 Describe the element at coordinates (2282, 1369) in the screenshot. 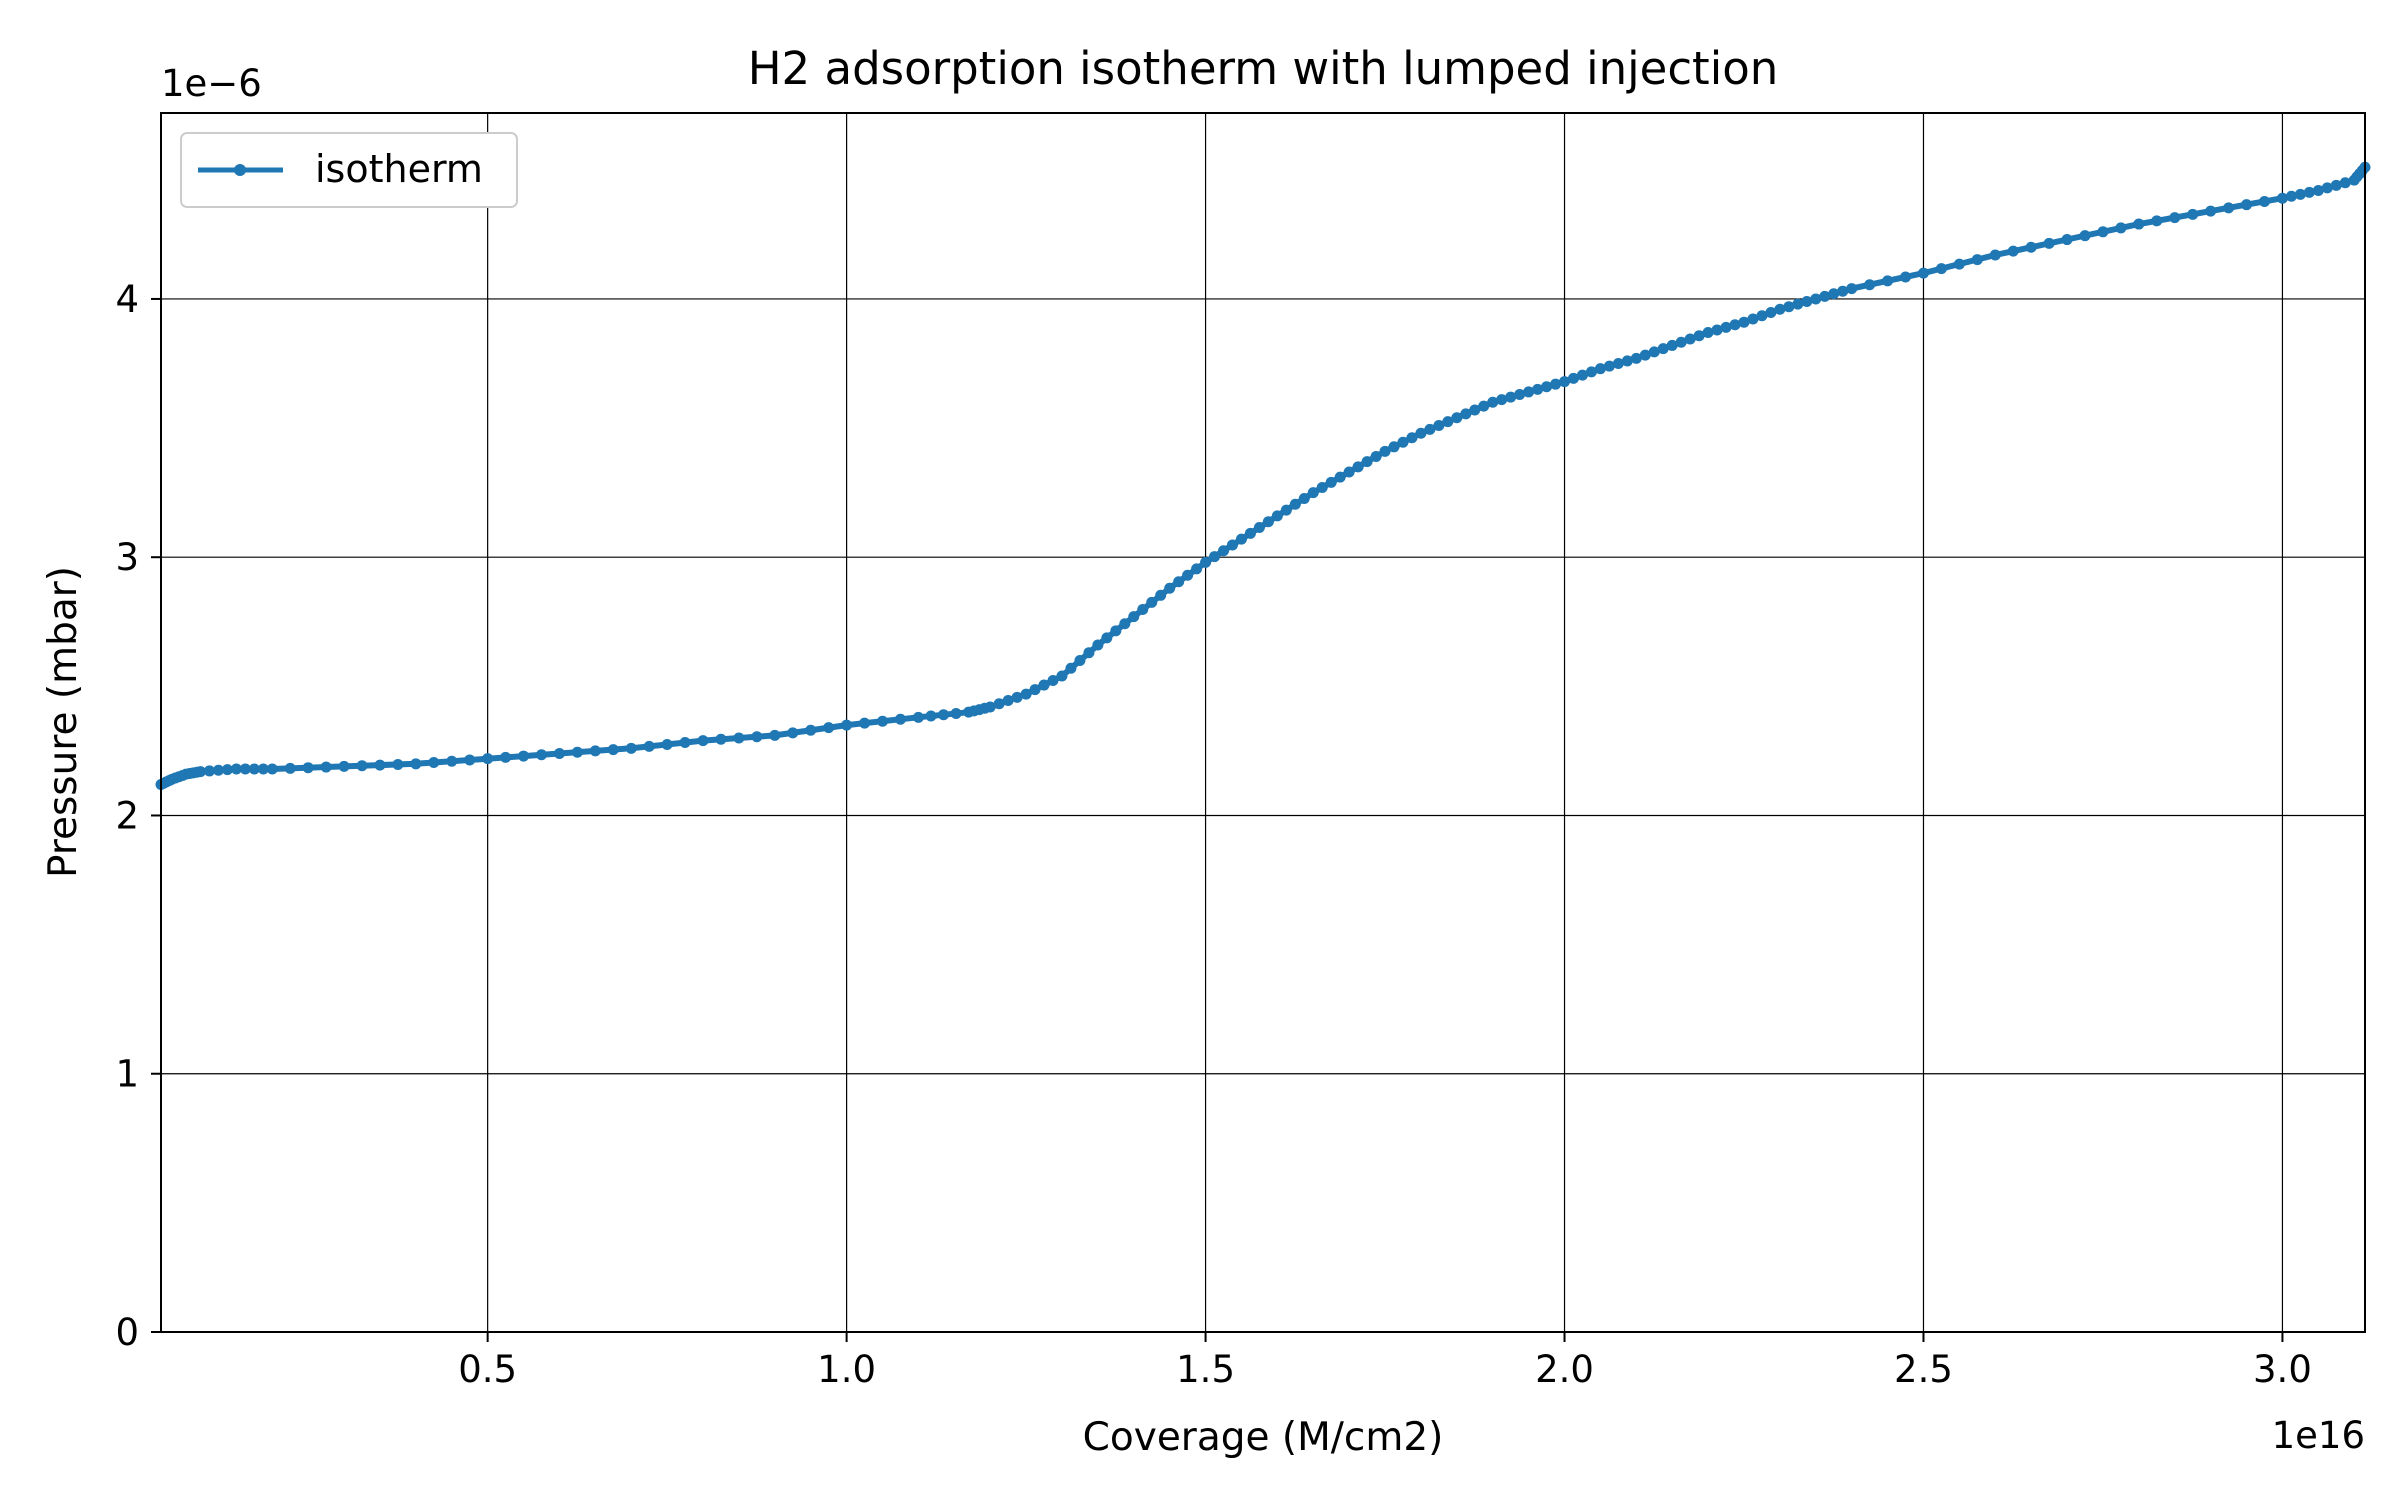

I see `x-tick-label: 3.0` at that location.